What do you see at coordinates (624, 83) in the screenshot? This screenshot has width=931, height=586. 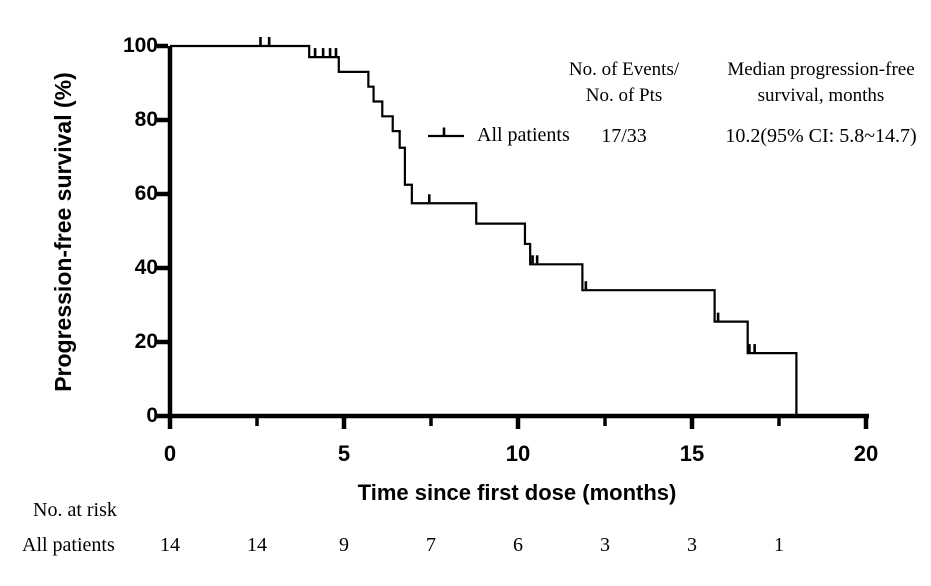 I see `legend-header-events: No. of Events/ No. of Pts` at bounding box center [624, 83].